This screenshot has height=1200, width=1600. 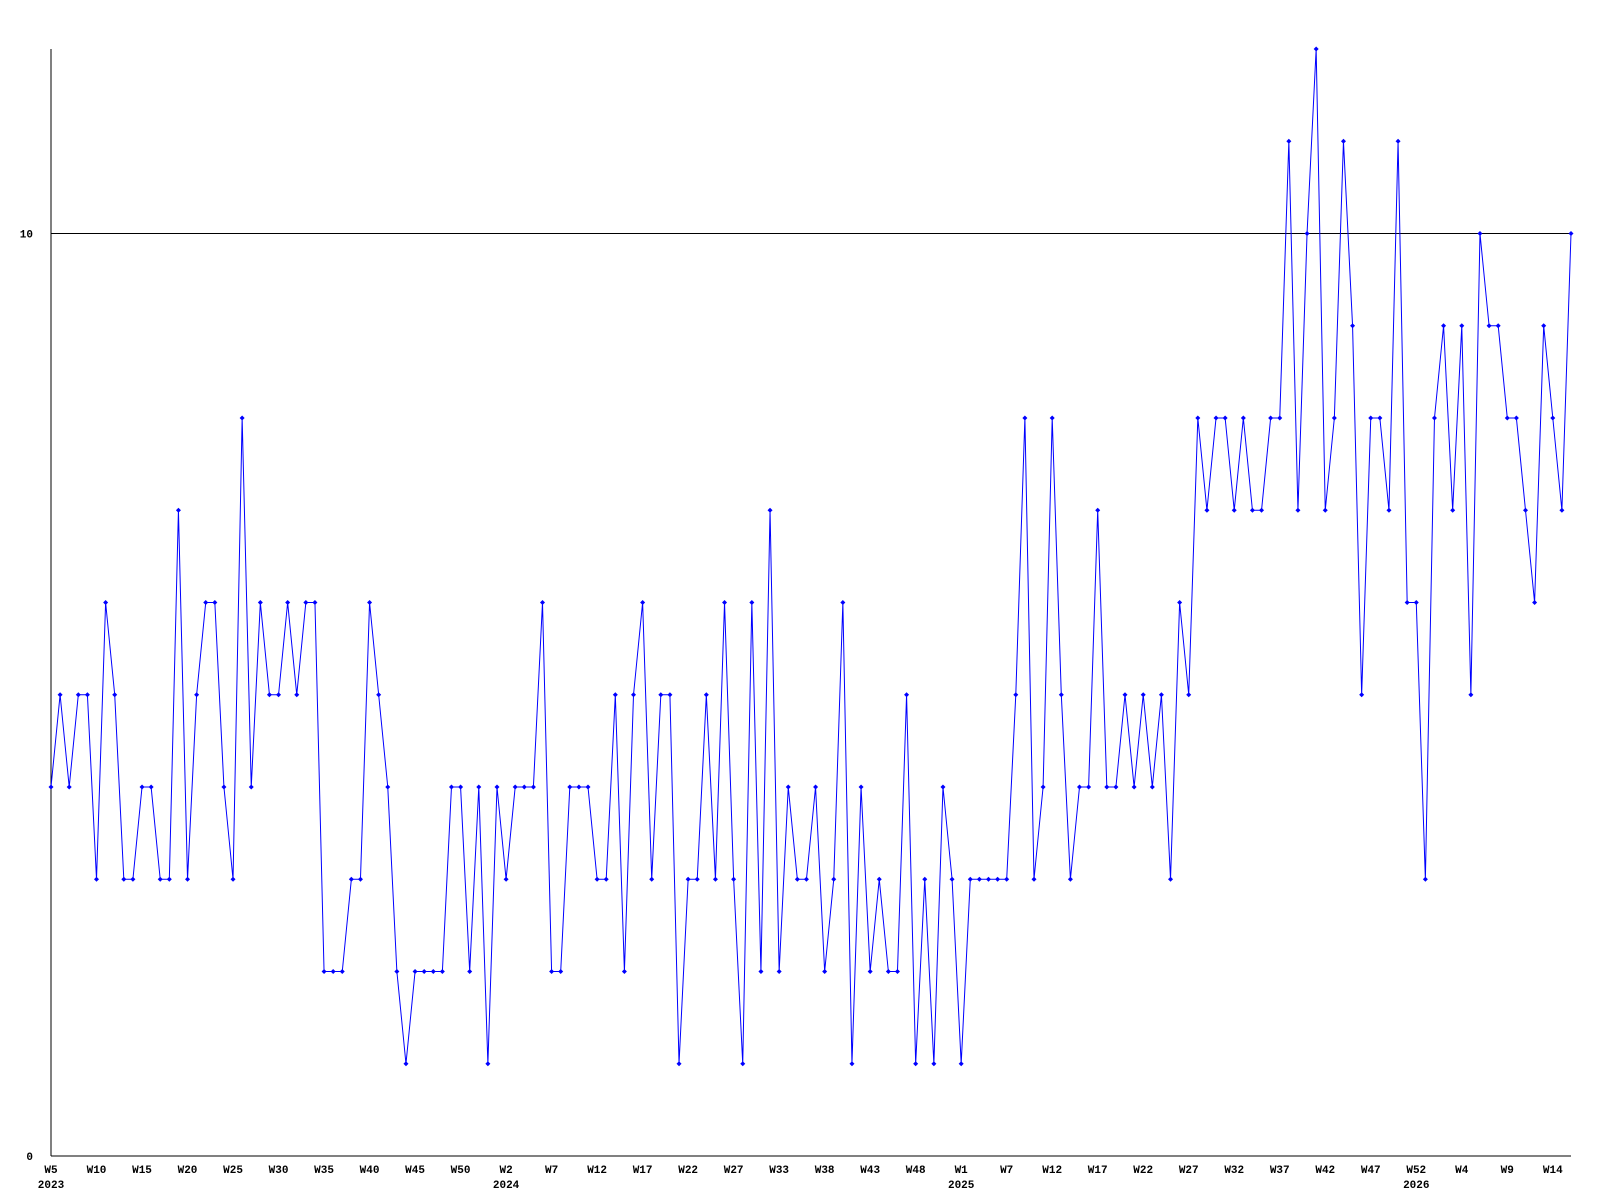 What do you see at coordinates (233, 1171) in the screenshot?
I see `x-tick-label: W25` at bounding box center [233, 1171].